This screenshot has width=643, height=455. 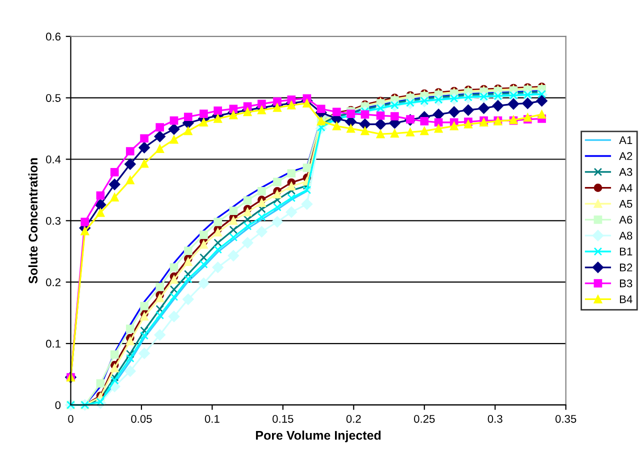 What do you see at coordinates (71, 418) in the screenshot?
I see `x-tick-label: 0` at bounding box center [71, 418].